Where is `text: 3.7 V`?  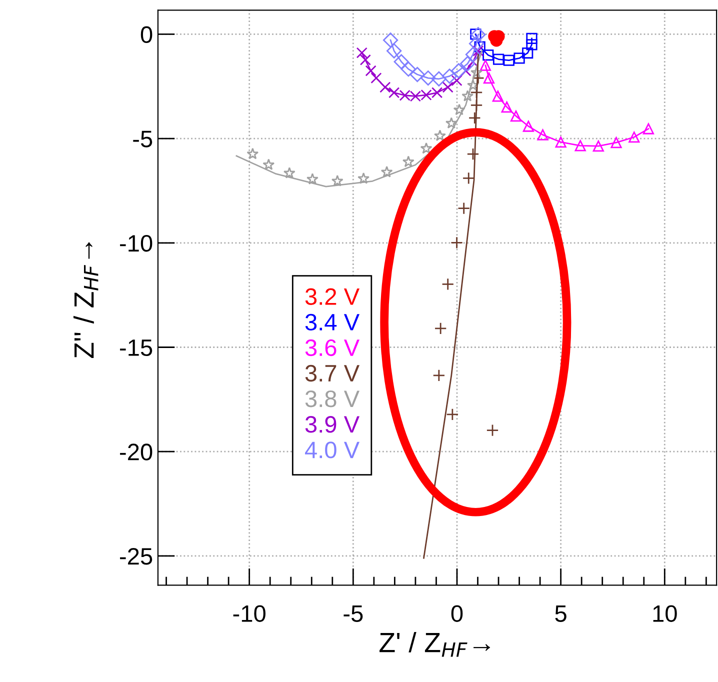 text: 3.7 V is located at coordinates (332, 373).